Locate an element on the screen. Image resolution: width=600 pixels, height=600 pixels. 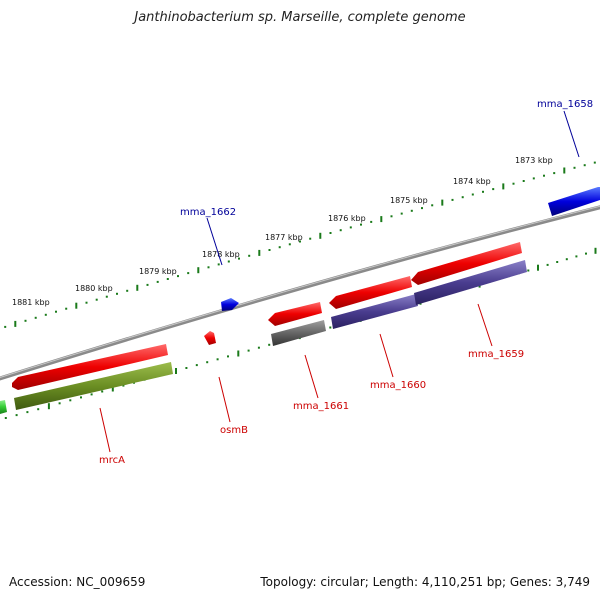
scale-label: 1878 kbp is located at coordinates (221, 254).